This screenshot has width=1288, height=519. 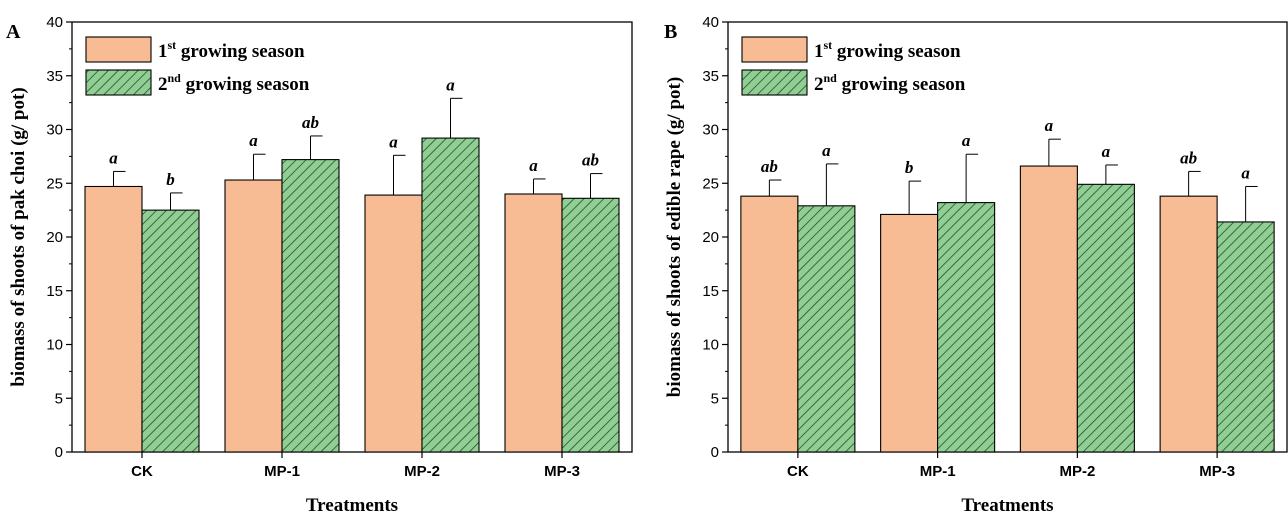 I want to click on panel-label: B, so click(x=670, y=32).